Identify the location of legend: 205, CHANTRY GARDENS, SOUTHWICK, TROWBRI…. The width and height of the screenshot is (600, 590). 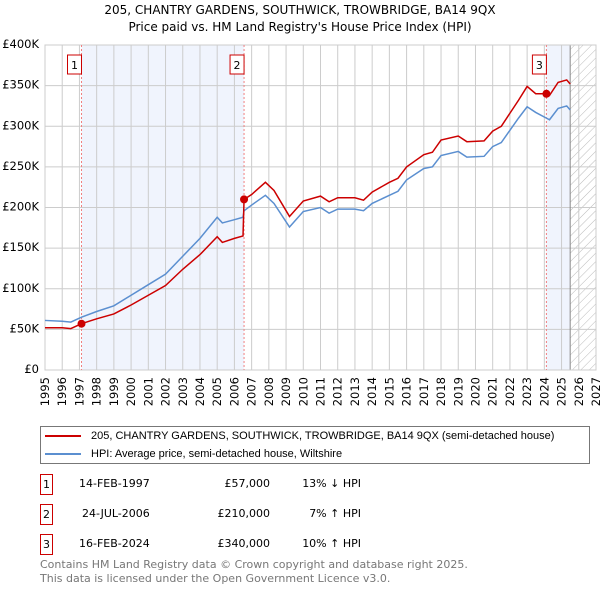
(315, 445).